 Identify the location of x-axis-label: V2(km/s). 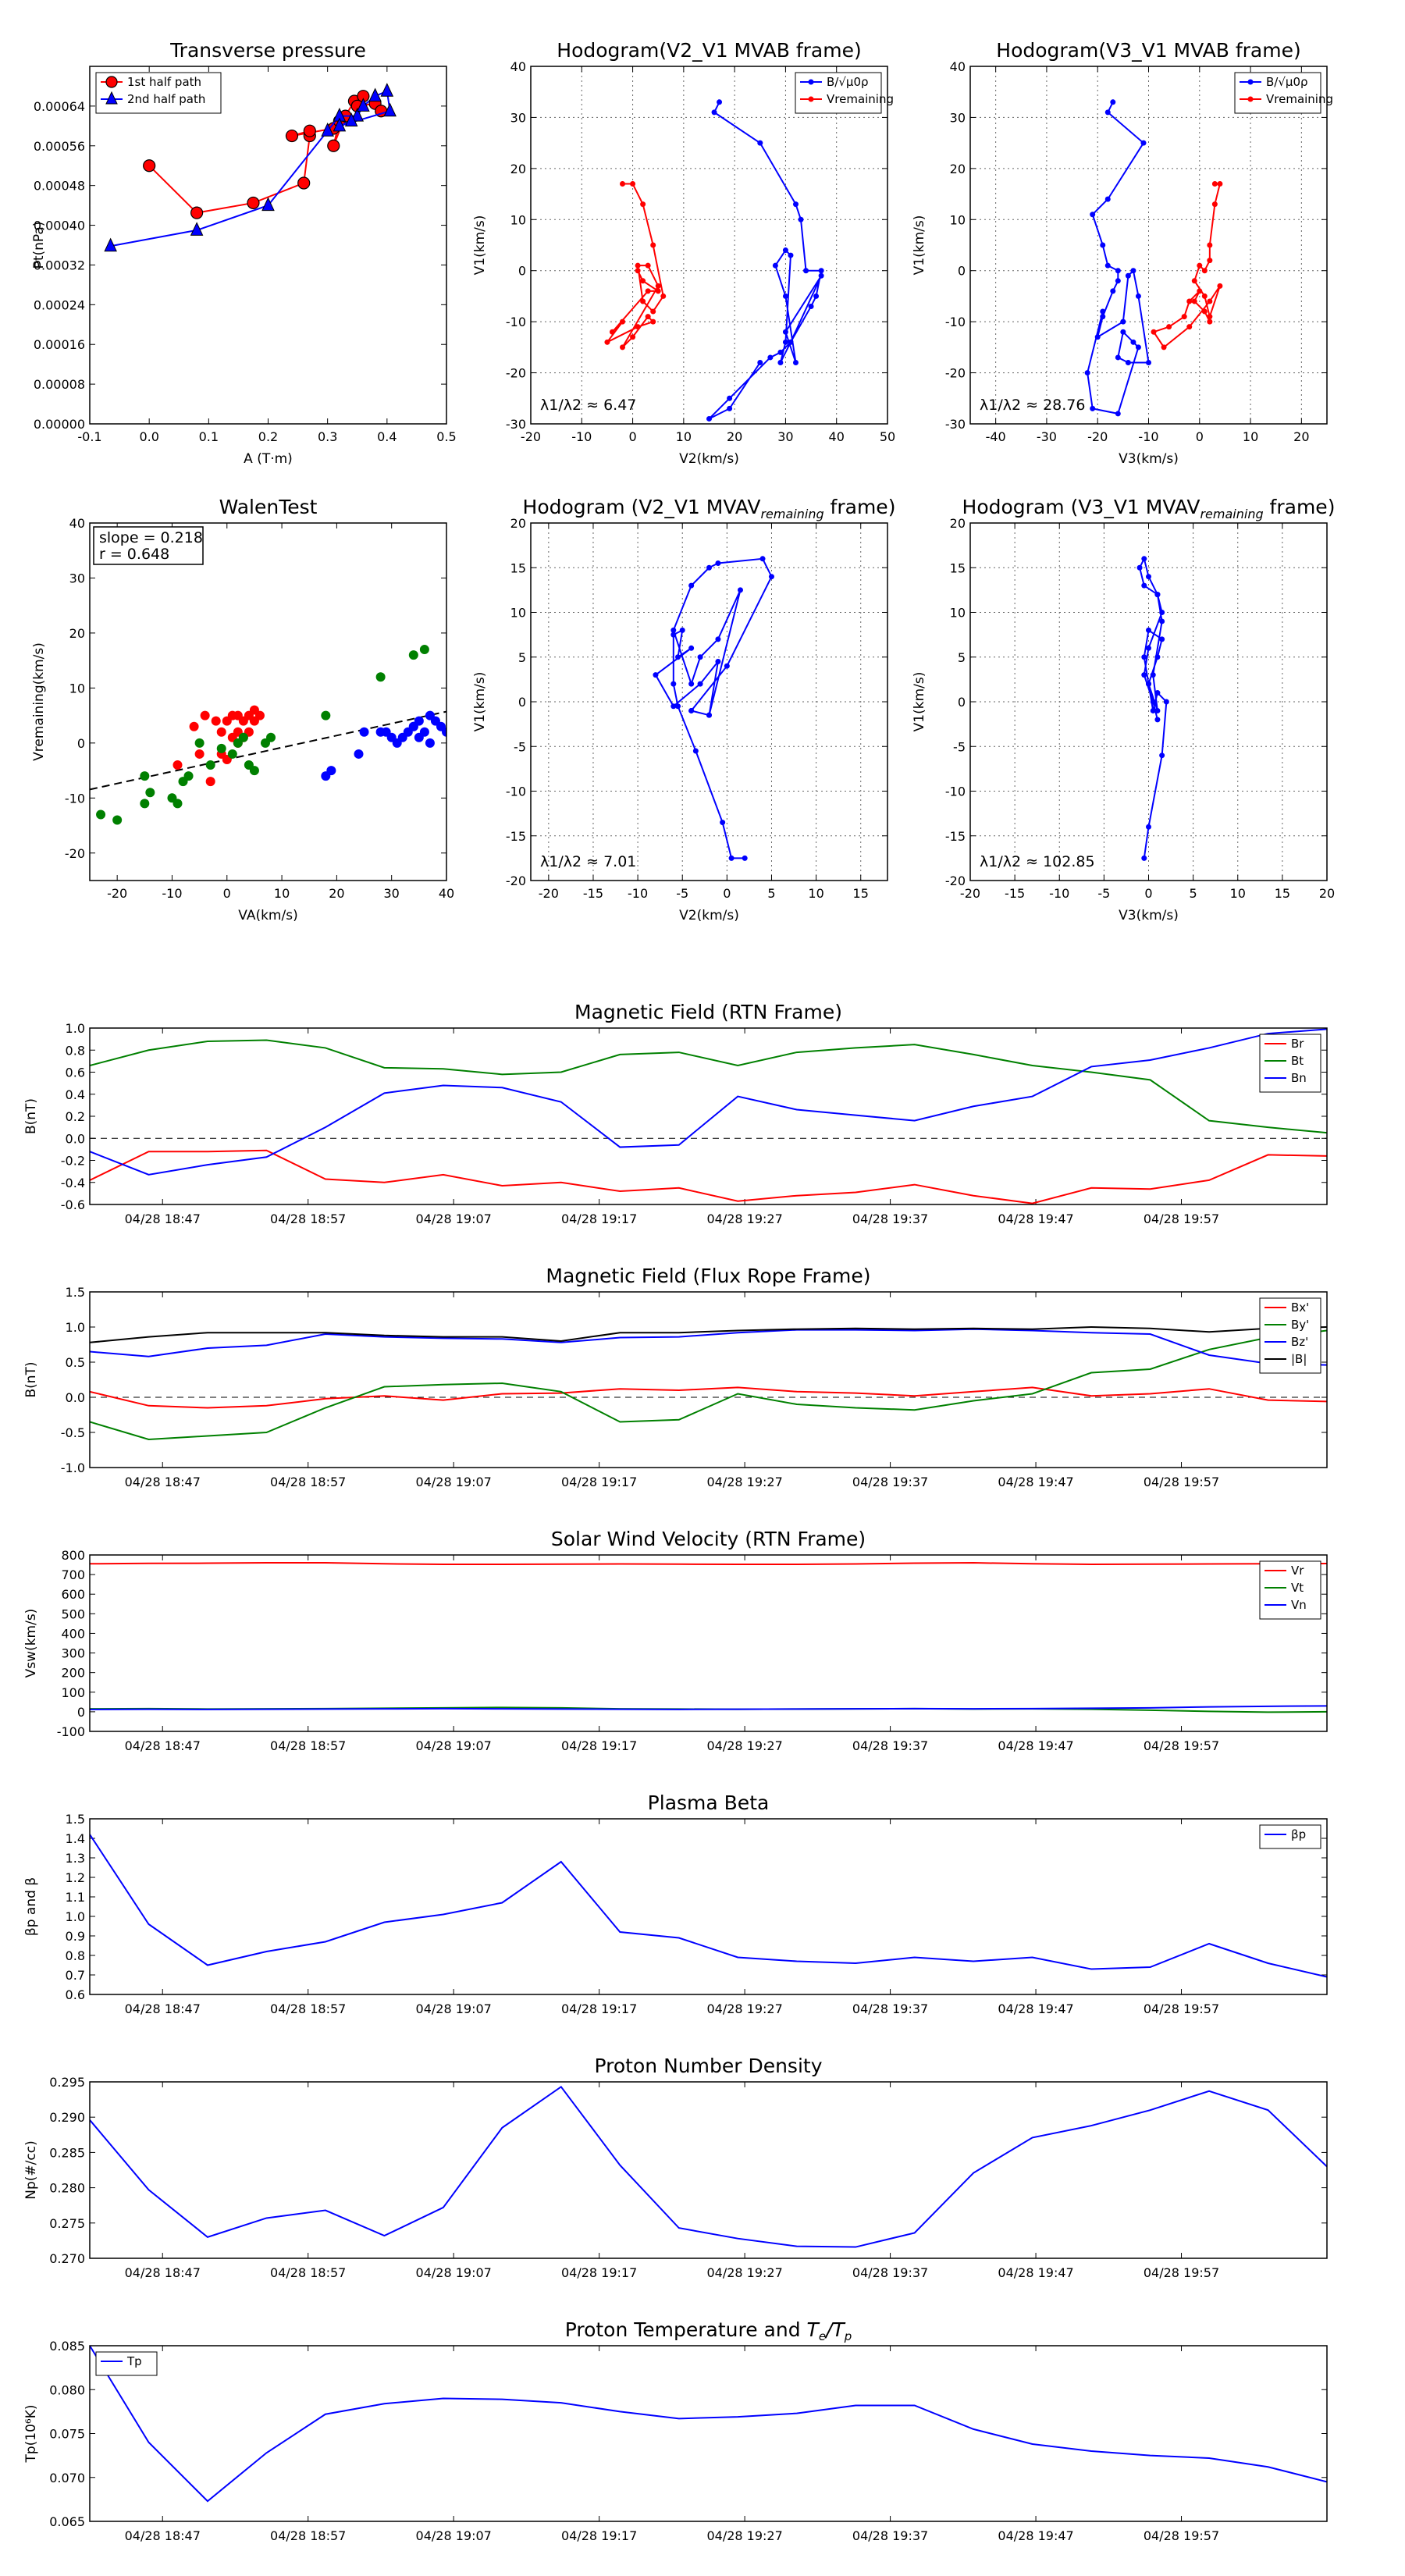
(709, 459).